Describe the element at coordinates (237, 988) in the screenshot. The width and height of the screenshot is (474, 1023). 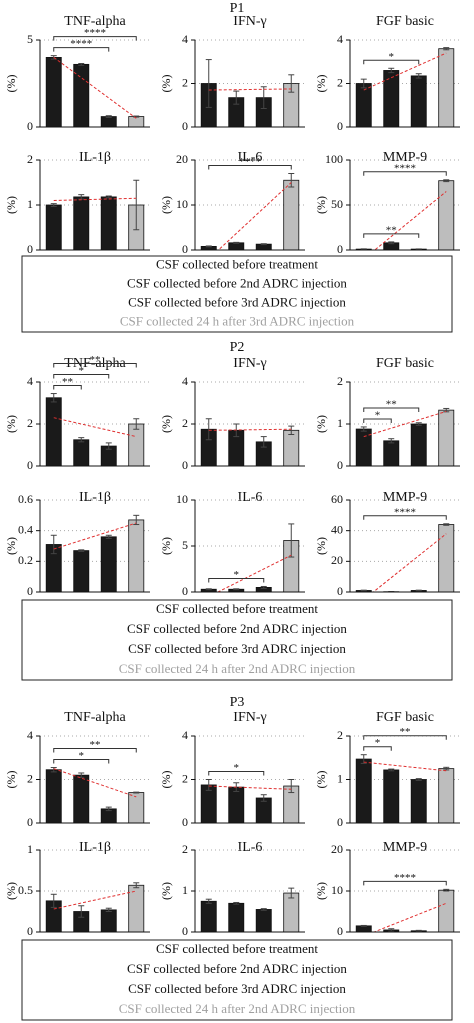
I see `legend-entry: CSF collected before 3rd ADRC injection` at that location.